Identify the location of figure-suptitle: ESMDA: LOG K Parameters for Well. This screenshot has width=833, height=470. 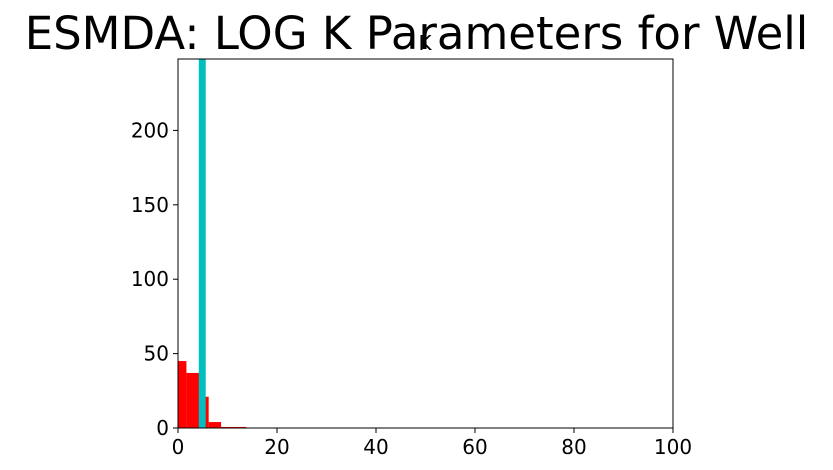
(416, 33).